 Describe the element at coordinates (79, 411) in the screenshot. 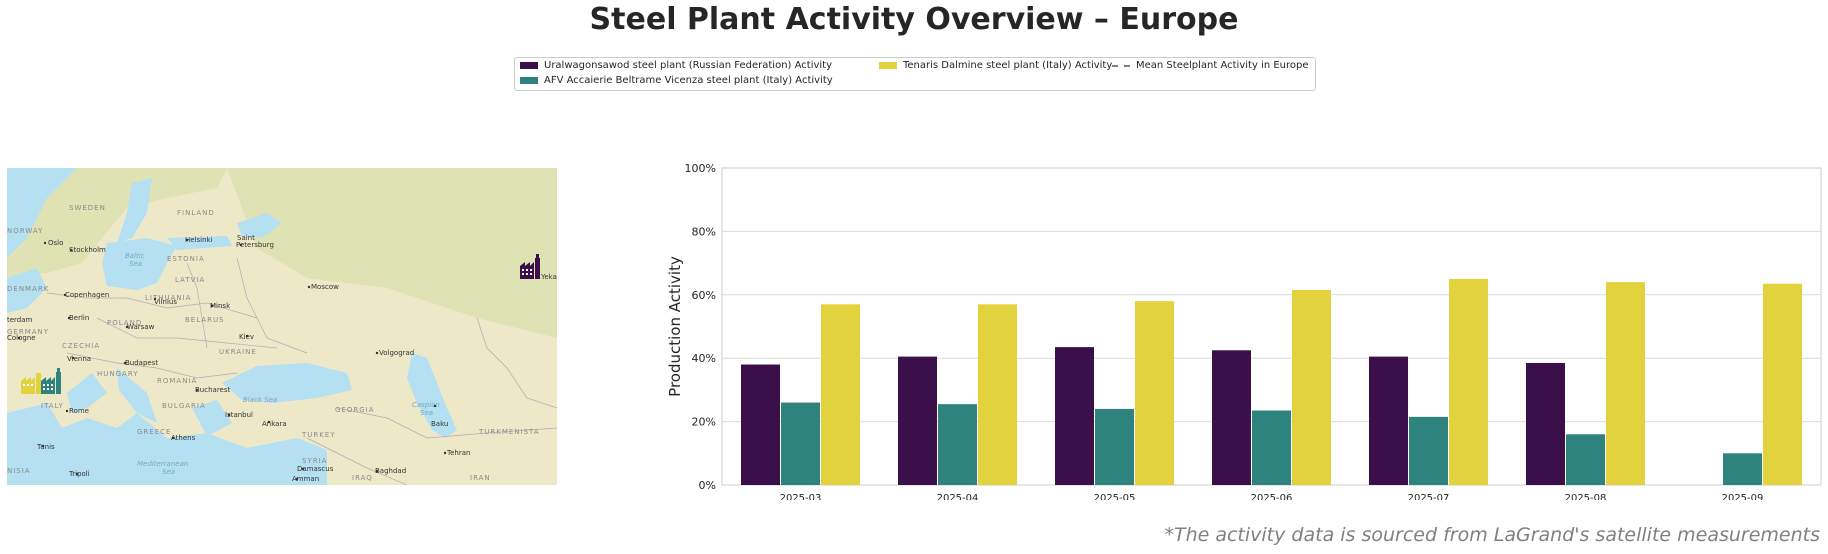

I see `map-city-rome: Rome` at that location.